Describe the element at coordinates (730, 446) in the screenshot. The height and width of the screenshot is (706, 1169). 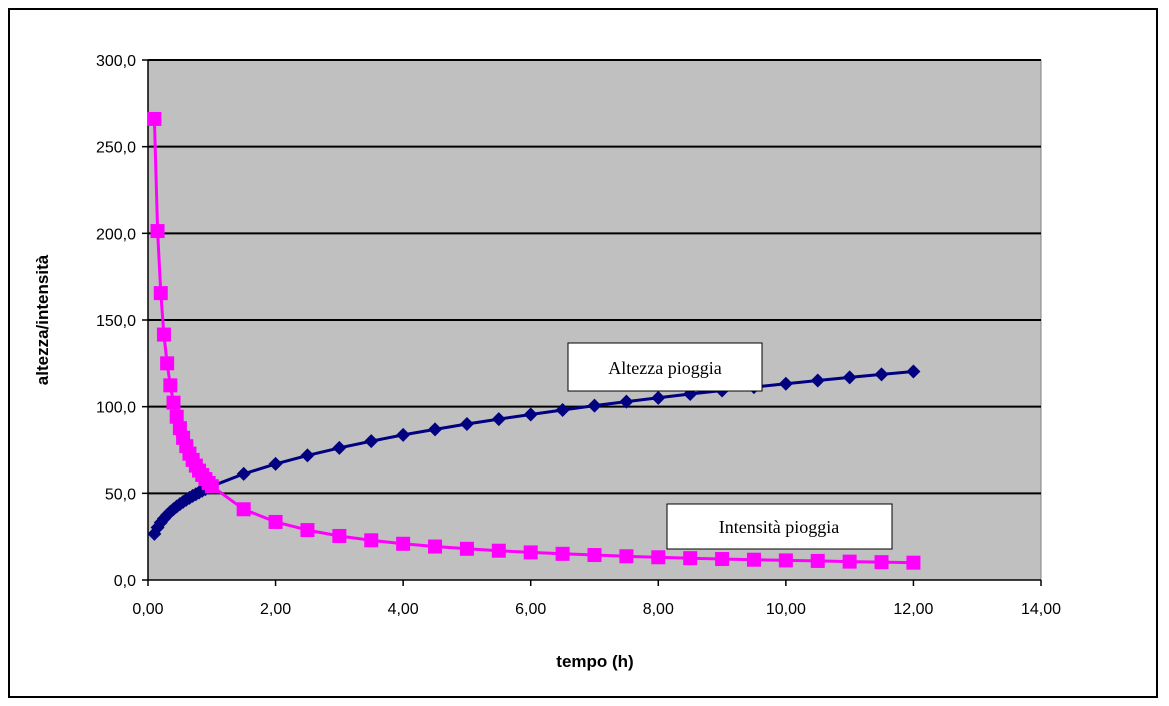
I see `annotations: Altezza pioggia Intensità pioggia` at that location.